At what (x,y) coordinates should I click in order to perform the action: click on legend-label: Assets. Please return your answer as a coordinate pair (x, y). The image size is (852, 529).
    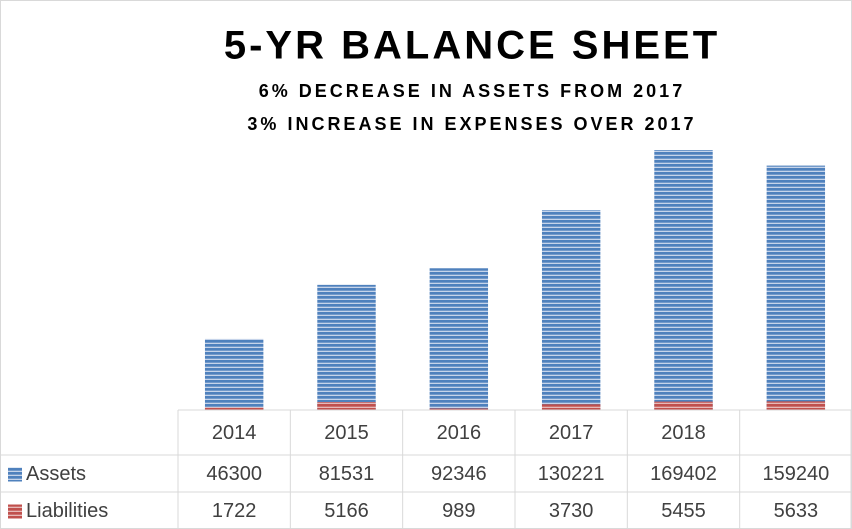
    Looking at the image, I should click on (56, 474).